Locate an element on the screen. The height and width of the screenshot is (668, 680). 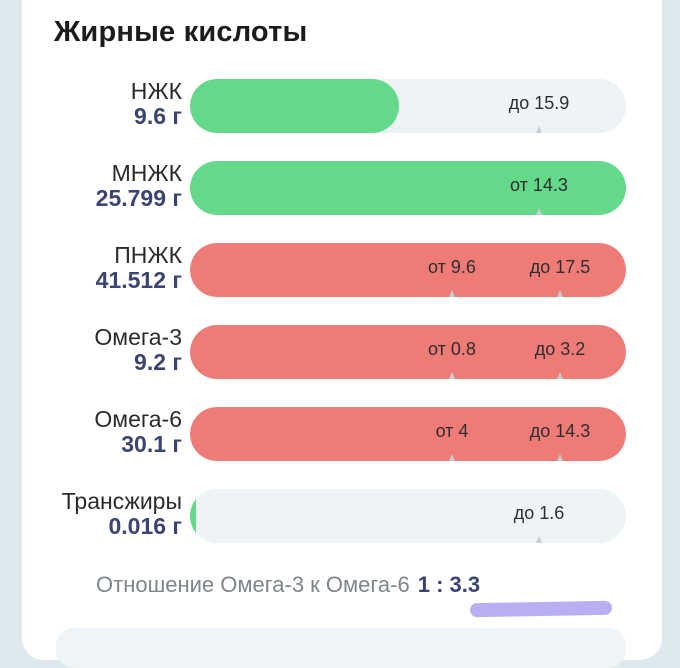
nutrient-label: МНЖК 25.799 г is located at coordinates (139, 186).